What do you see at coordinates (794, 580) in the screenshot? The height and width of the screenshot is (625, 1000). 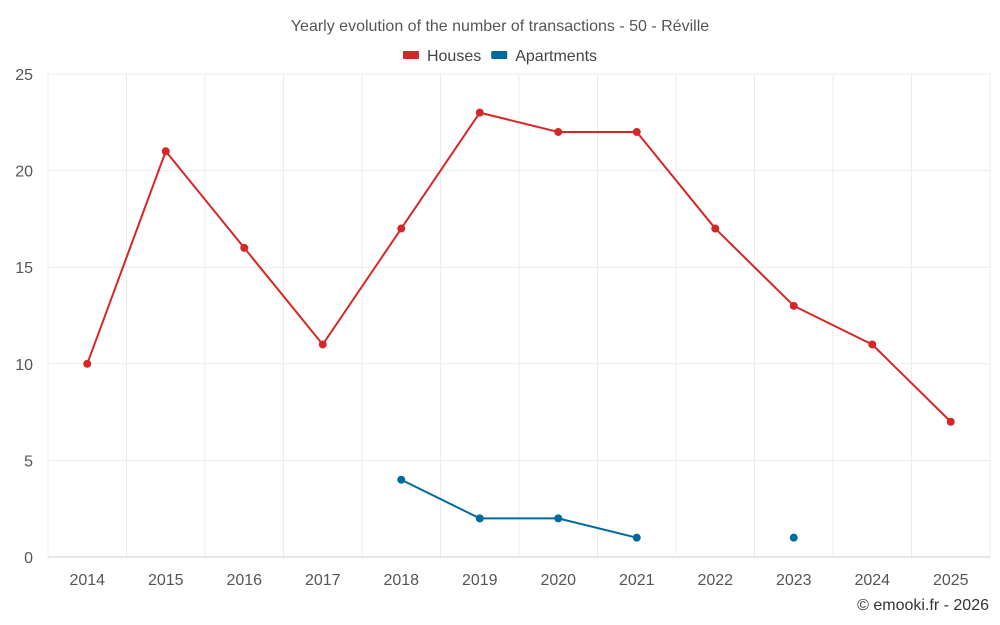 I see `x-tick-label: 2023` at bounding box center [794, 580].